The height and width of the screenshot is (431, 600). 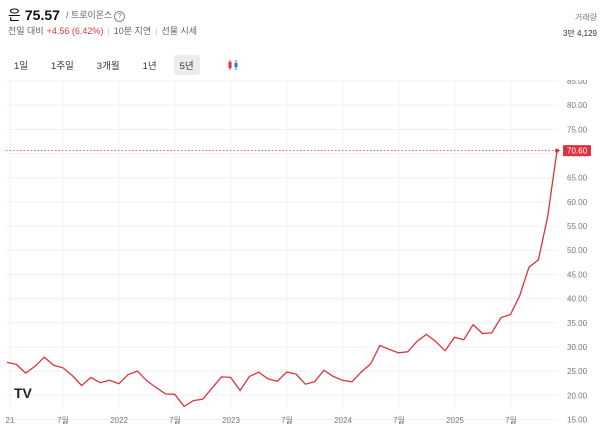 I want to click on volume-value: 3만 4,129, so click(x=579, y=33).